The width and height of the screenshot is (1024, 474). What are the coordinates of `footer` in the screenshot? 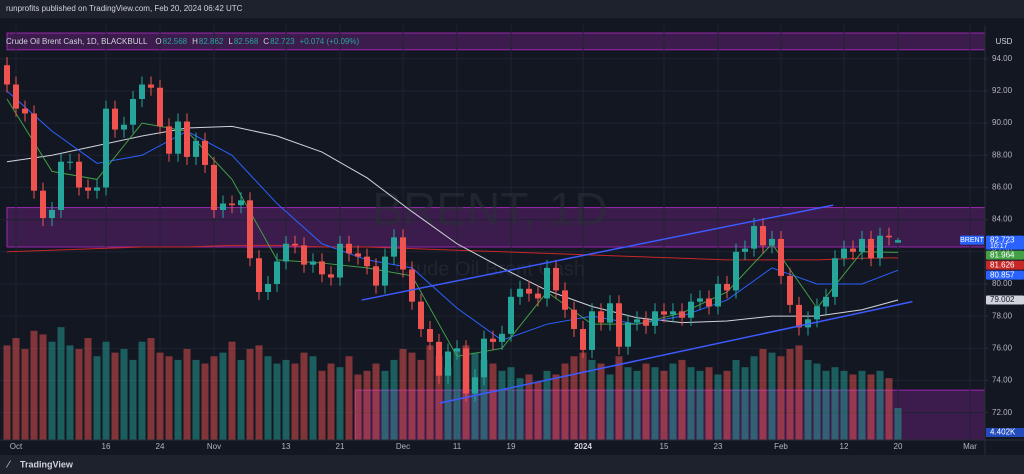 It's located at (512, 464).